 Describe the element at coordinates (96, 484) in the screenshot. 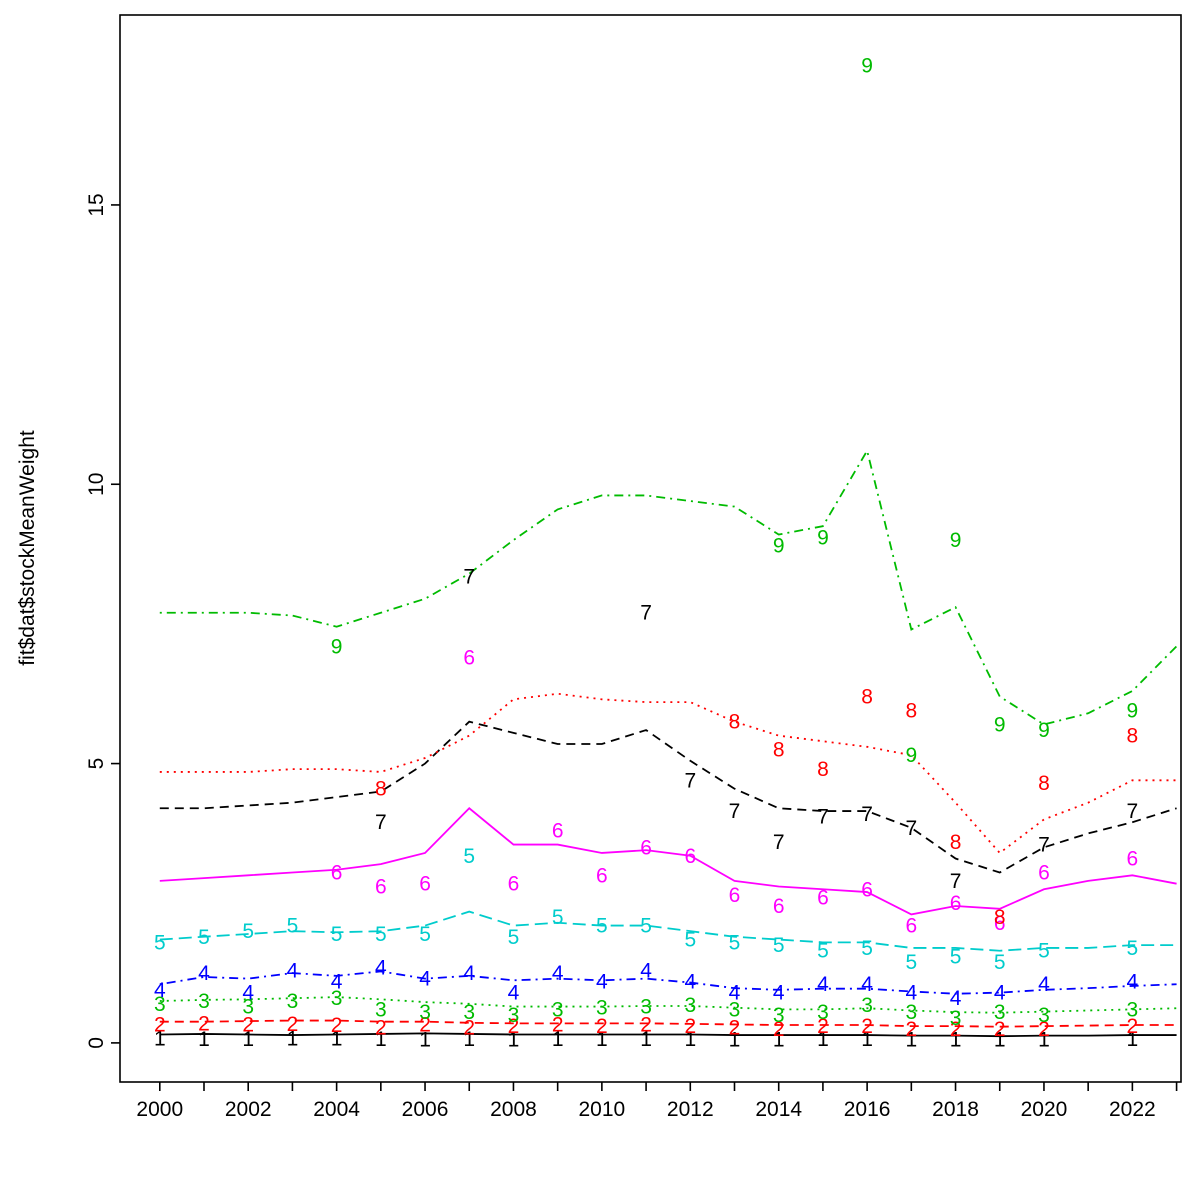

I see `y-axis-tick-label: 10` at that location.